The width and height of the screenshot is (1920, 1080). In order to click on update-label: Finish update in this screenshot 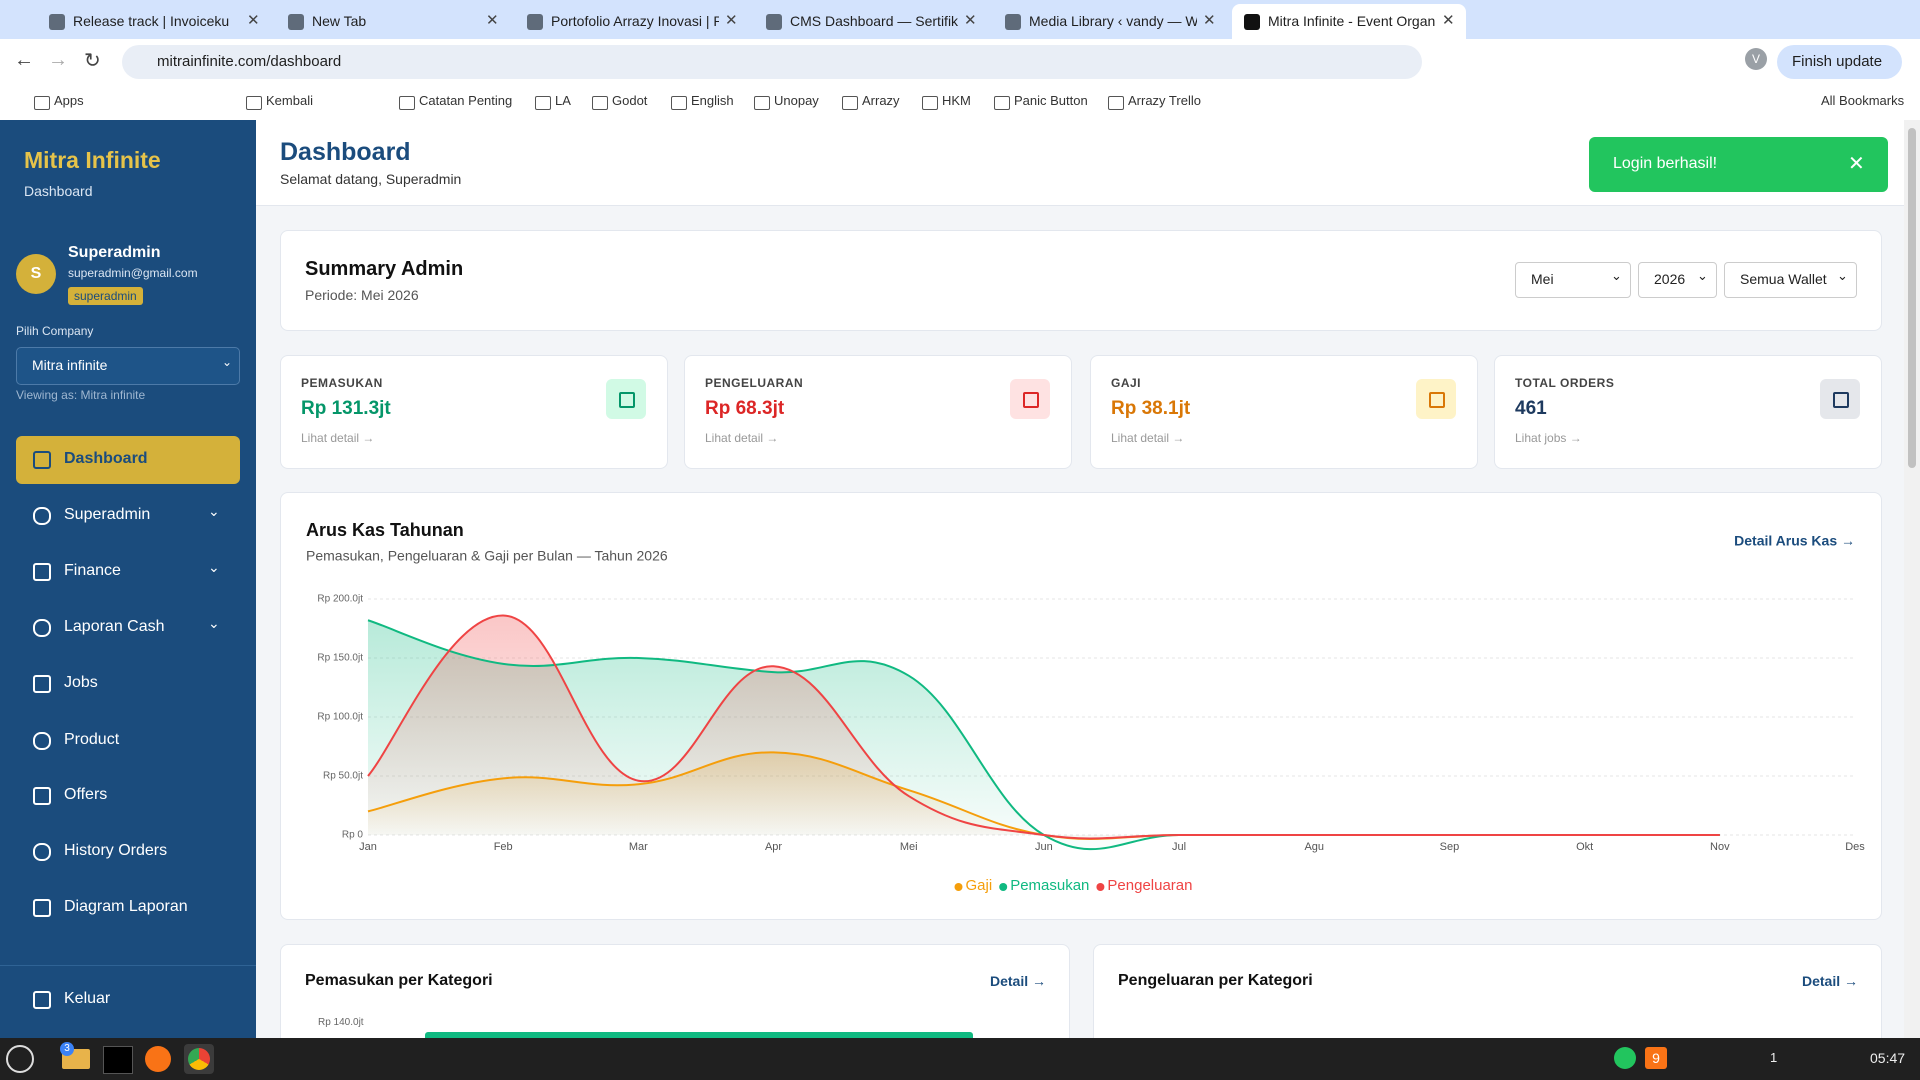, I will do `click(1837, 61)`.